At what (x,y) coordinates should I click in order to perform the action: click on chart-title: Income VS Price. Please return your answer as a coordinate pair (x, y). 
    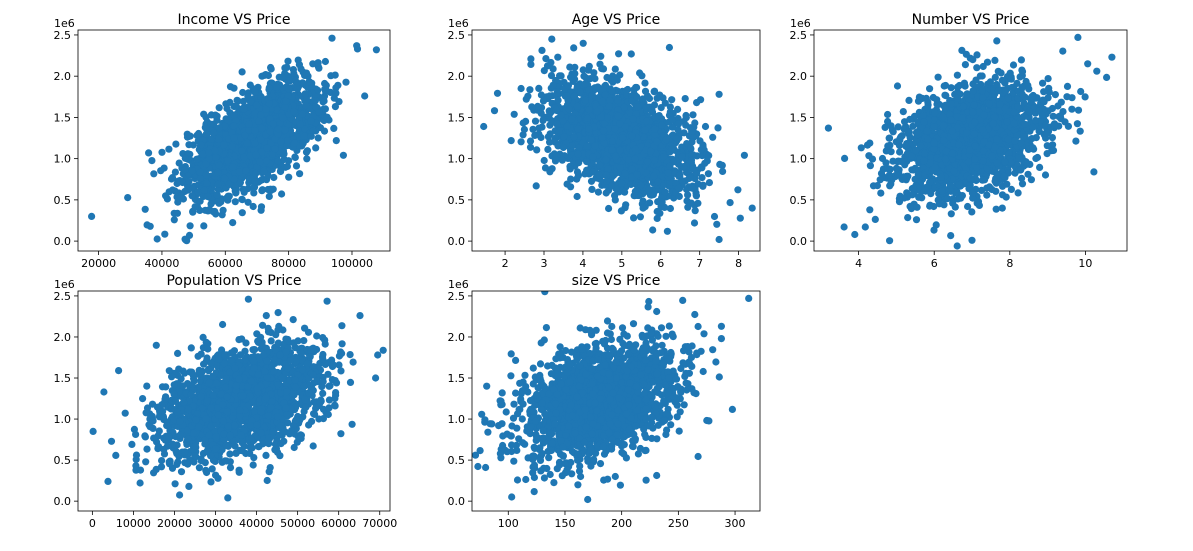
    Looking at the image, I should click on (233, 20).